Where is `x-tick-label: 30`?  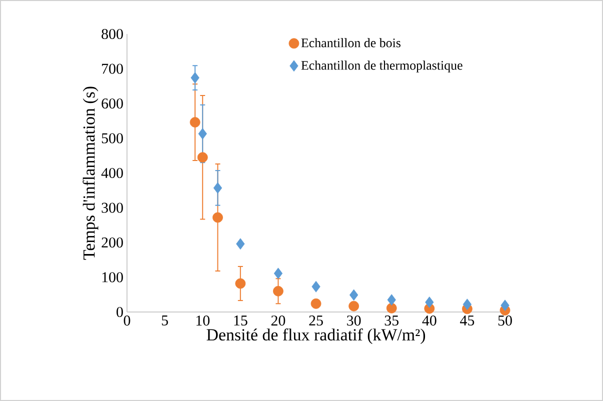
x-tick-label: 30 is located at coordinates (354, 321).